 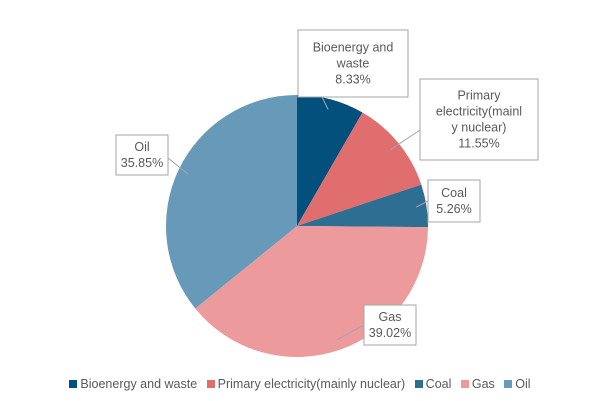 I want to click on data-label-name-bioenergy: Bioenergy and, so click(x=353, y=48).